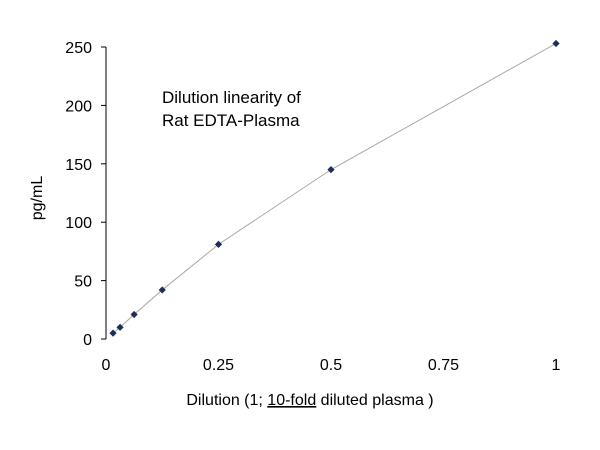 The image size is (600, 450). I want to click on x-axis-label: Dilution (1; 10-fold diluted plasma ), so click(309, 400).